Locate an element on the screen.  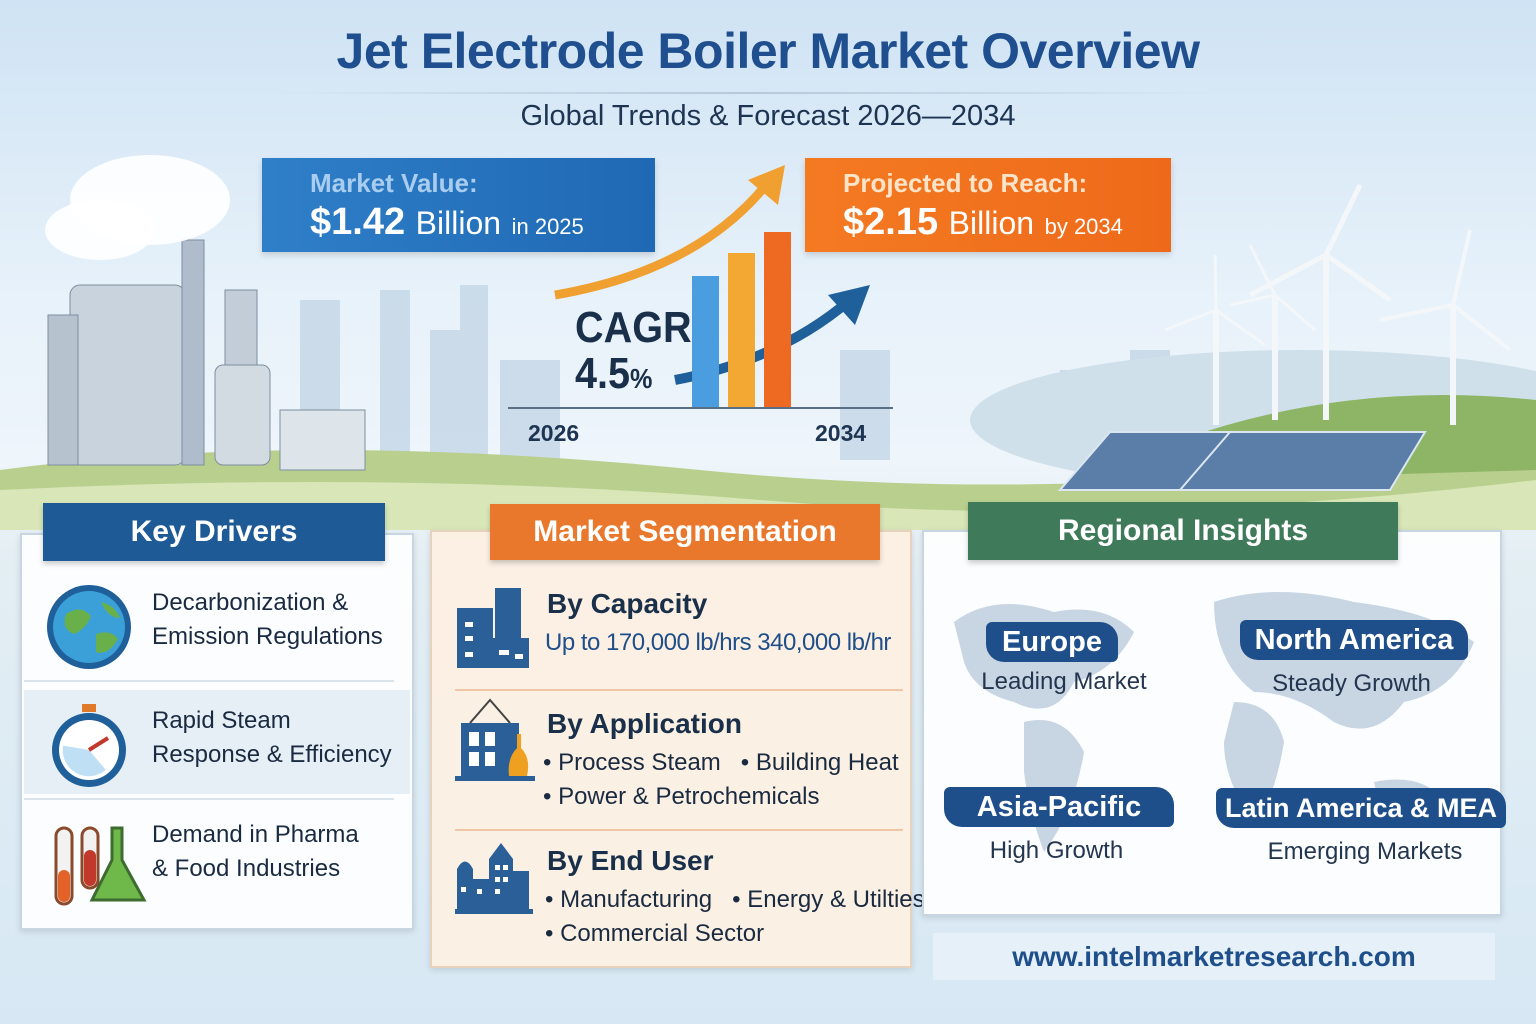
title-divider is located at coordinates (745, 93).